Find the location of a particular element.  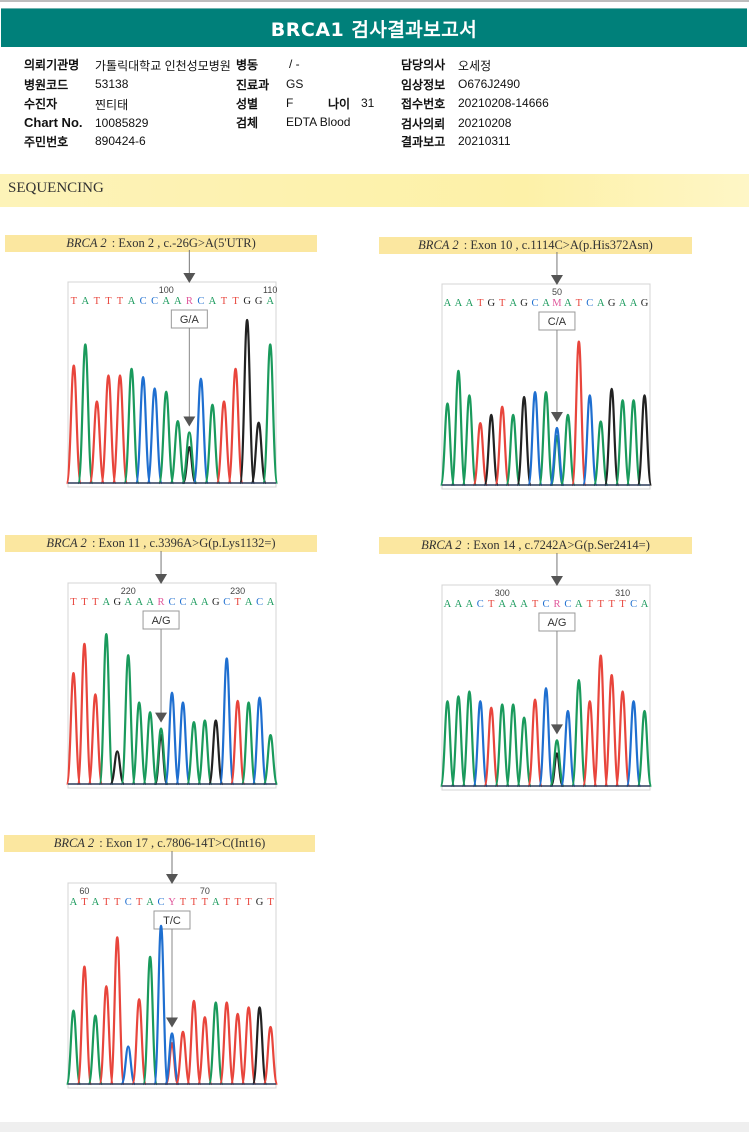

info-value-age: 31 is located at coordinates (368, 103).